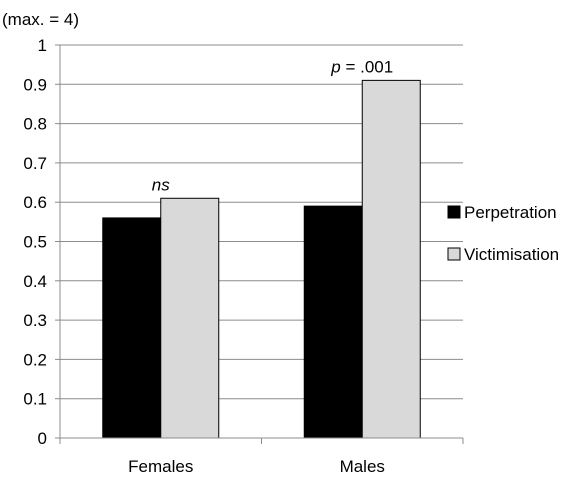 The height and width of the screenshot is (479, 574). I want to click on legend-label-perpetration: Perpetration, so click(510, 212).